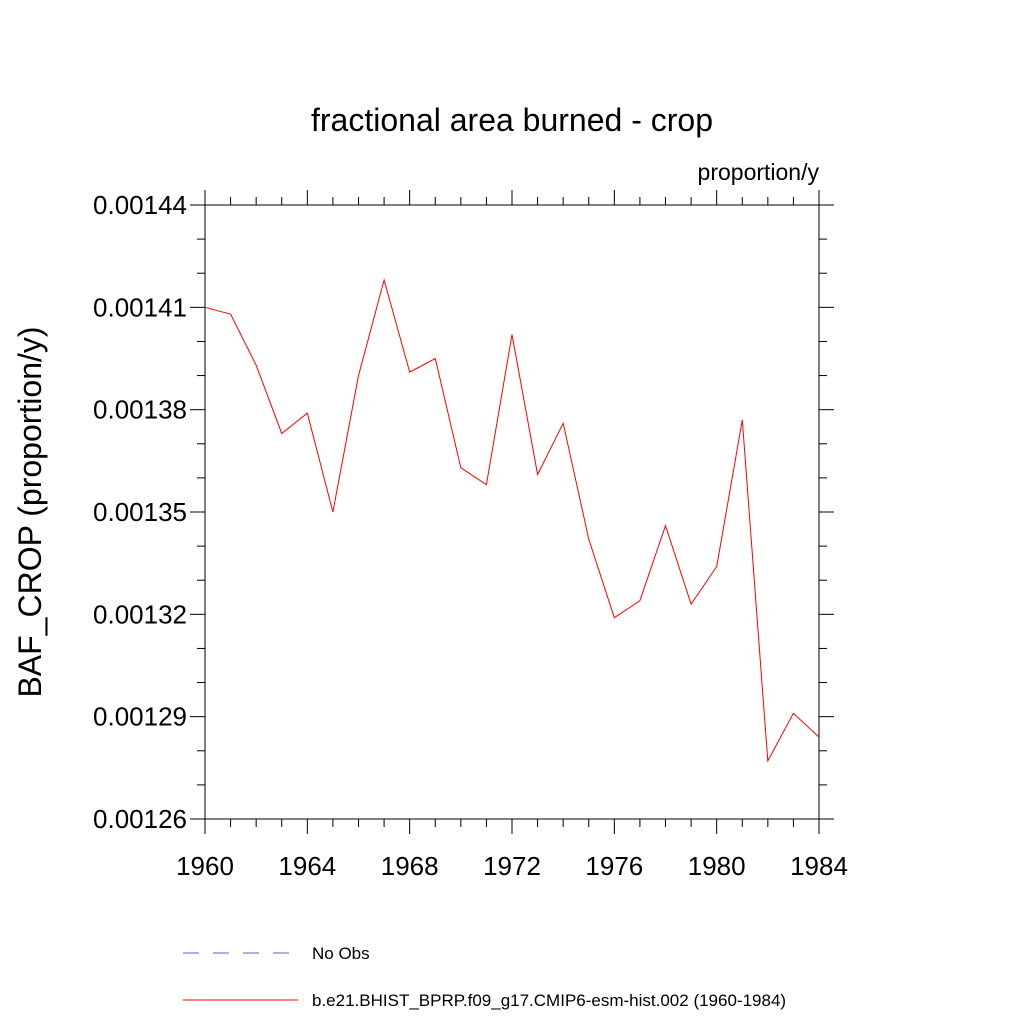 Image resolution: width=1024 pixels, height=1024 pixels. What do you see at coordinates (30, 511) in the screenshot?
I see `y-axis-label: BAF_CROP (proportion/y)` at bounding box center [30, 511].